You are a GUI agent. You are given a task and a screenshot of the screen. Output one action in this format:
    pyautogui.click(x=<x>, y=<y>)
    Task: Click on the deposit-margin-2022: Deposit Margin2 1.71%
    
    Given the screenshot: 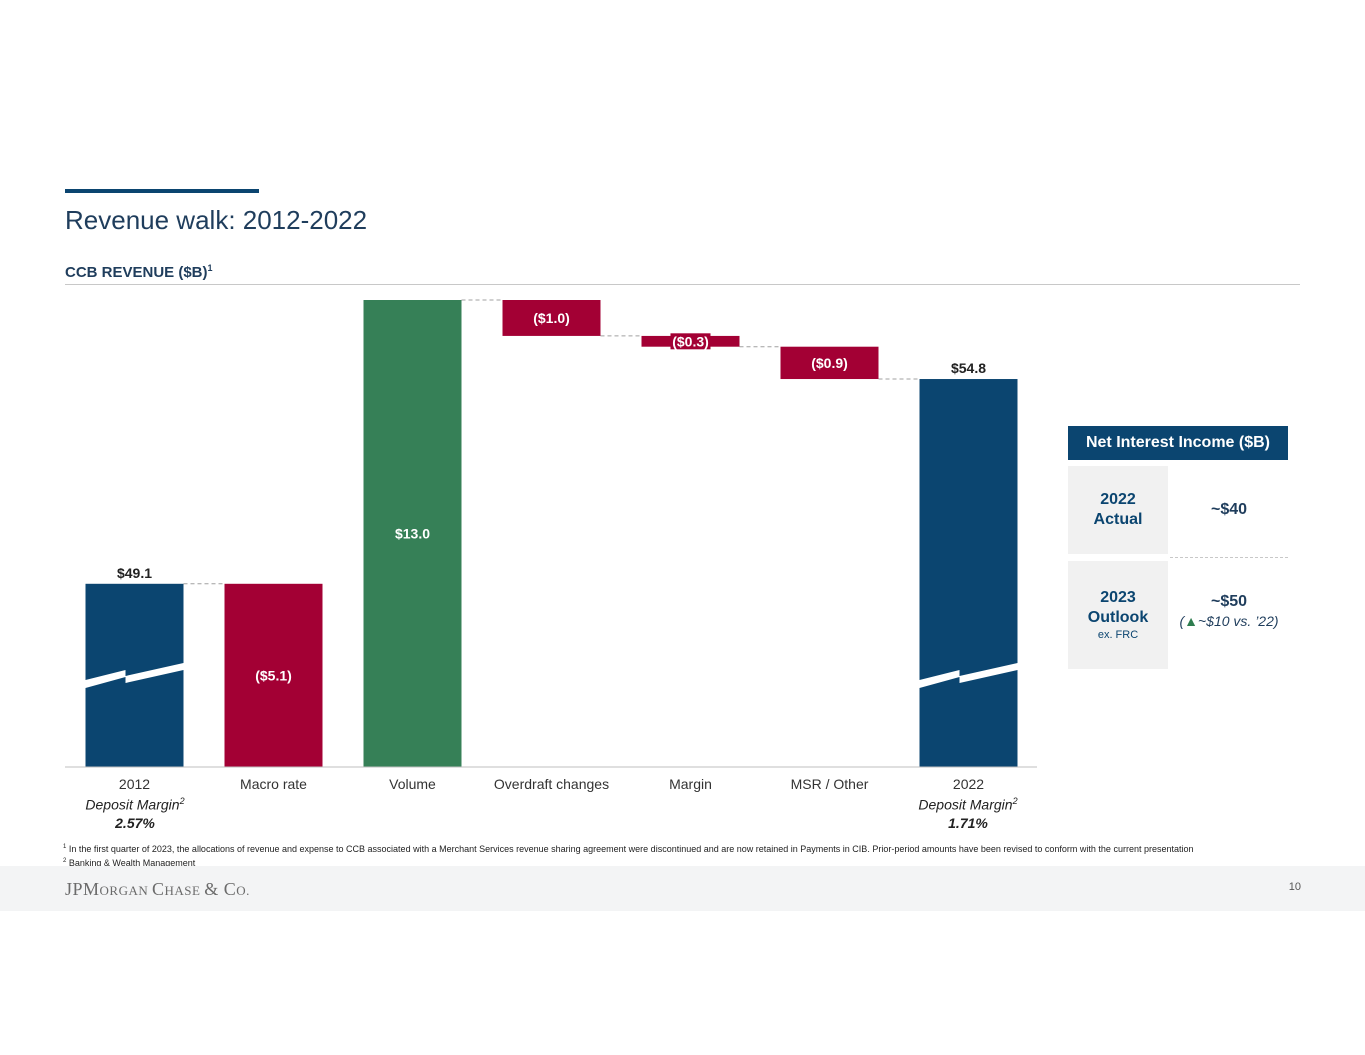 What is the action you would take?
    pyautogui.click(x=968, y=813)
    